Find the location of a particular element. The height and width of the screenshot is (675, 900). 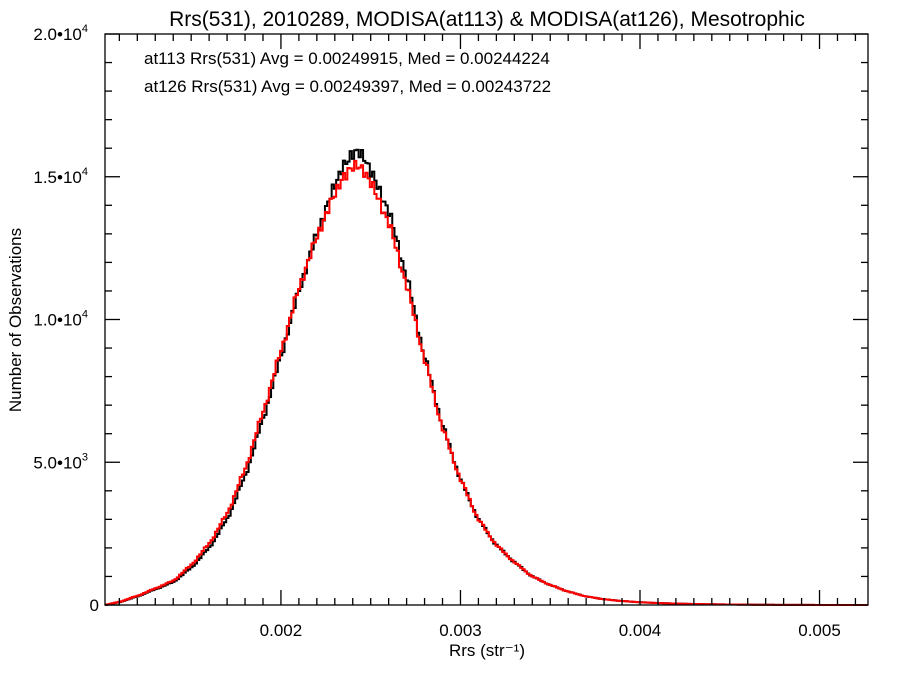

y-tick-label: 1.0•104 is located at coordinates (60, 319).